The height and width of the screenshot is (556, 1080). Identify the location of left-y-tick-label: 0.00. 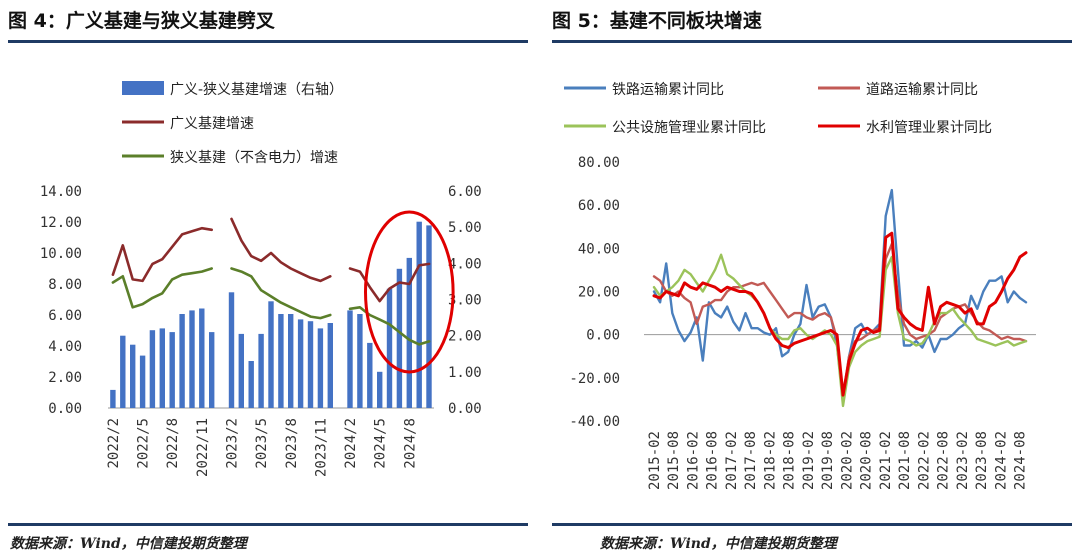
(65, 409).